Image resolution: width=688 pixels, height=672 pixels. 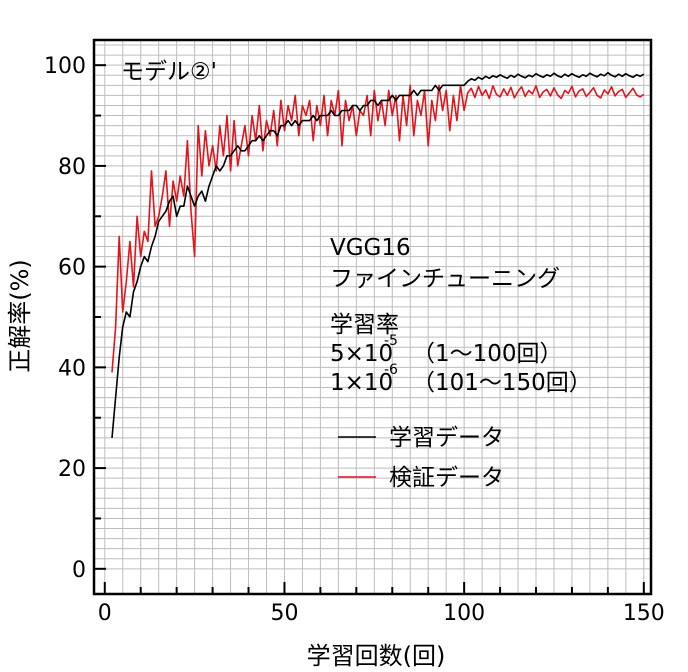 What do you see at coordinates (445, 279) in the screenshot?
I see `annotation-model-line2: ファインチューニング` at bounding box center [445, 279].